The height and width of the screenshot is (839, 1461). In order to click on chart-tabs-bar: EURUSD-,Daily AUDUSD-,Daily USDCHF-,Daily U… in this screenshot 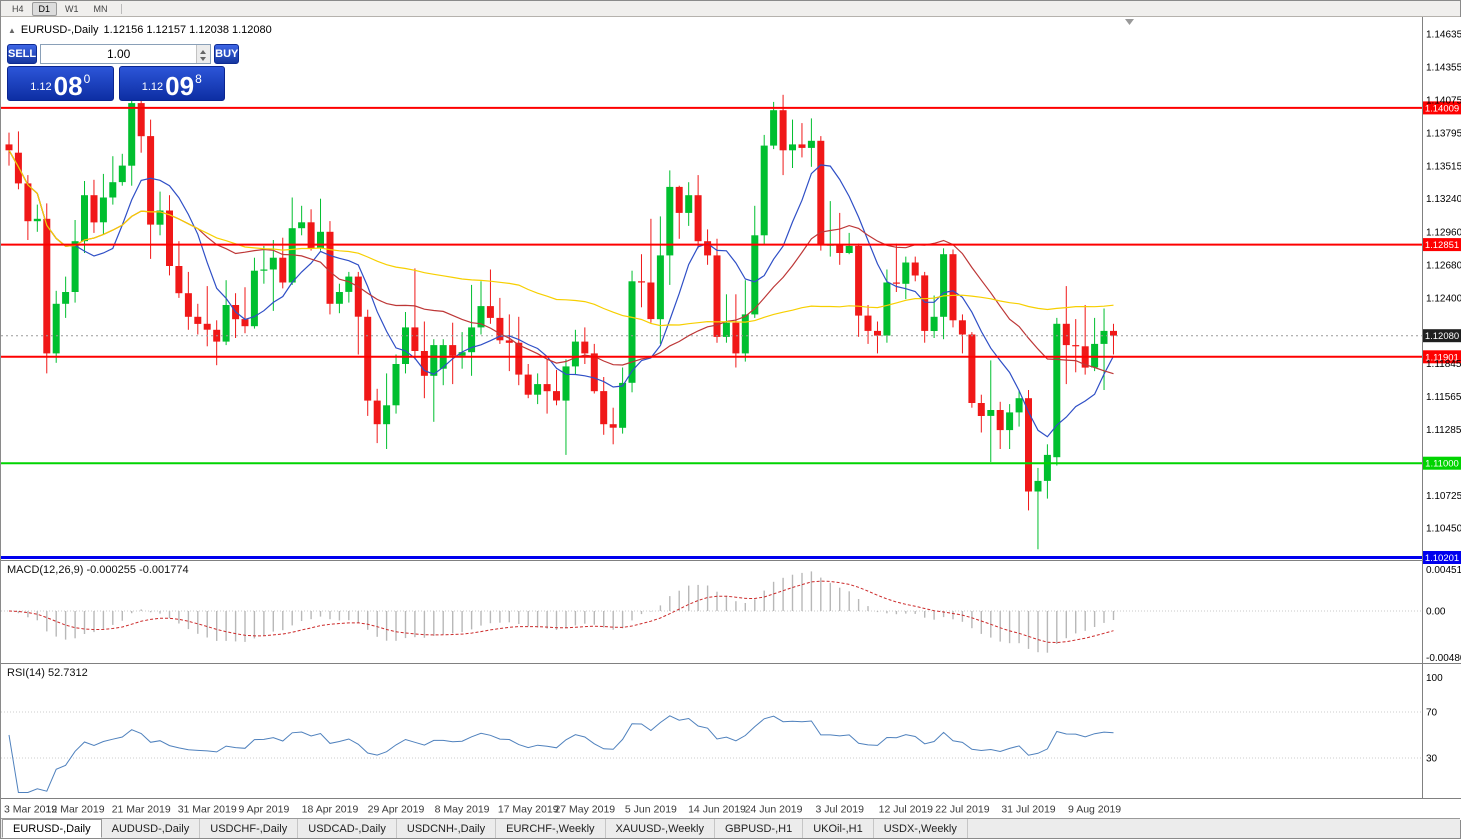, I will do `click(730, 828)`.